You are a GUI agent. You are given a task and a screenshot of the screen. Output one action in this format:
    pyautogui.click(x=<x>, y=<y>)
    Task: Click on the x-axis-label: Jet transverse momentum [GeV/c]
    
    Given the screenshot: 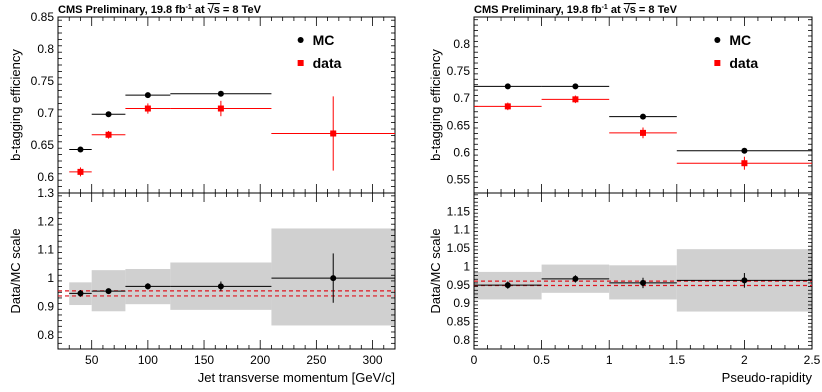 What is the action you would take?
    pyautogui.click(x=296, y=377)
    